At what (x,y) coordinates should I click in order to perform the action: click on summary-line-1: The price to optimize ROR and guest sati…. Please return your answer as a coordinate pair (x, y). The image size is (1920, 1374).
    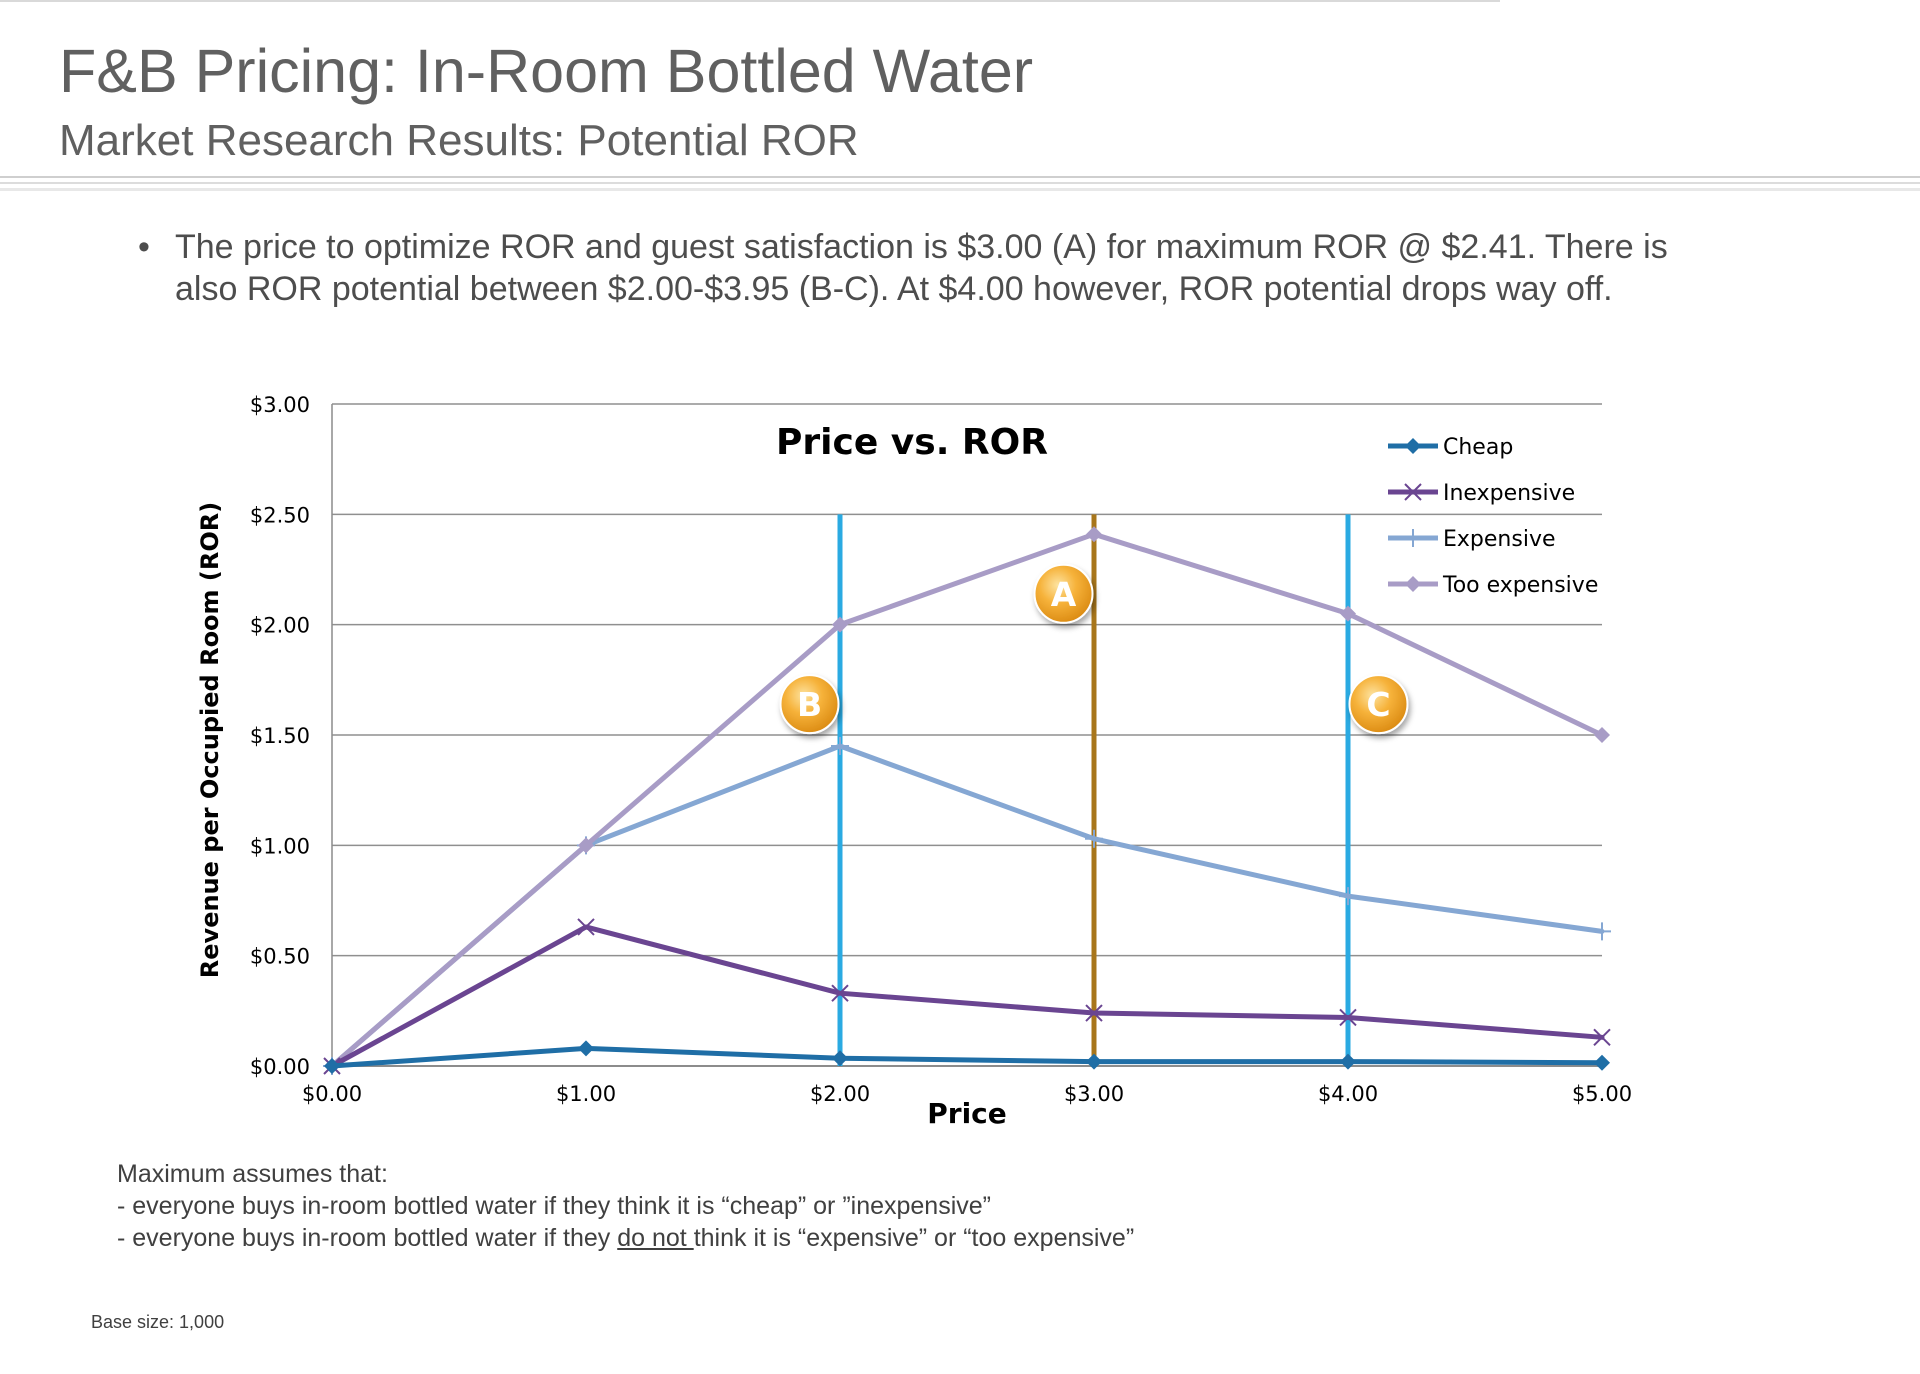
    Looking at the image, I should click on (921, 247).